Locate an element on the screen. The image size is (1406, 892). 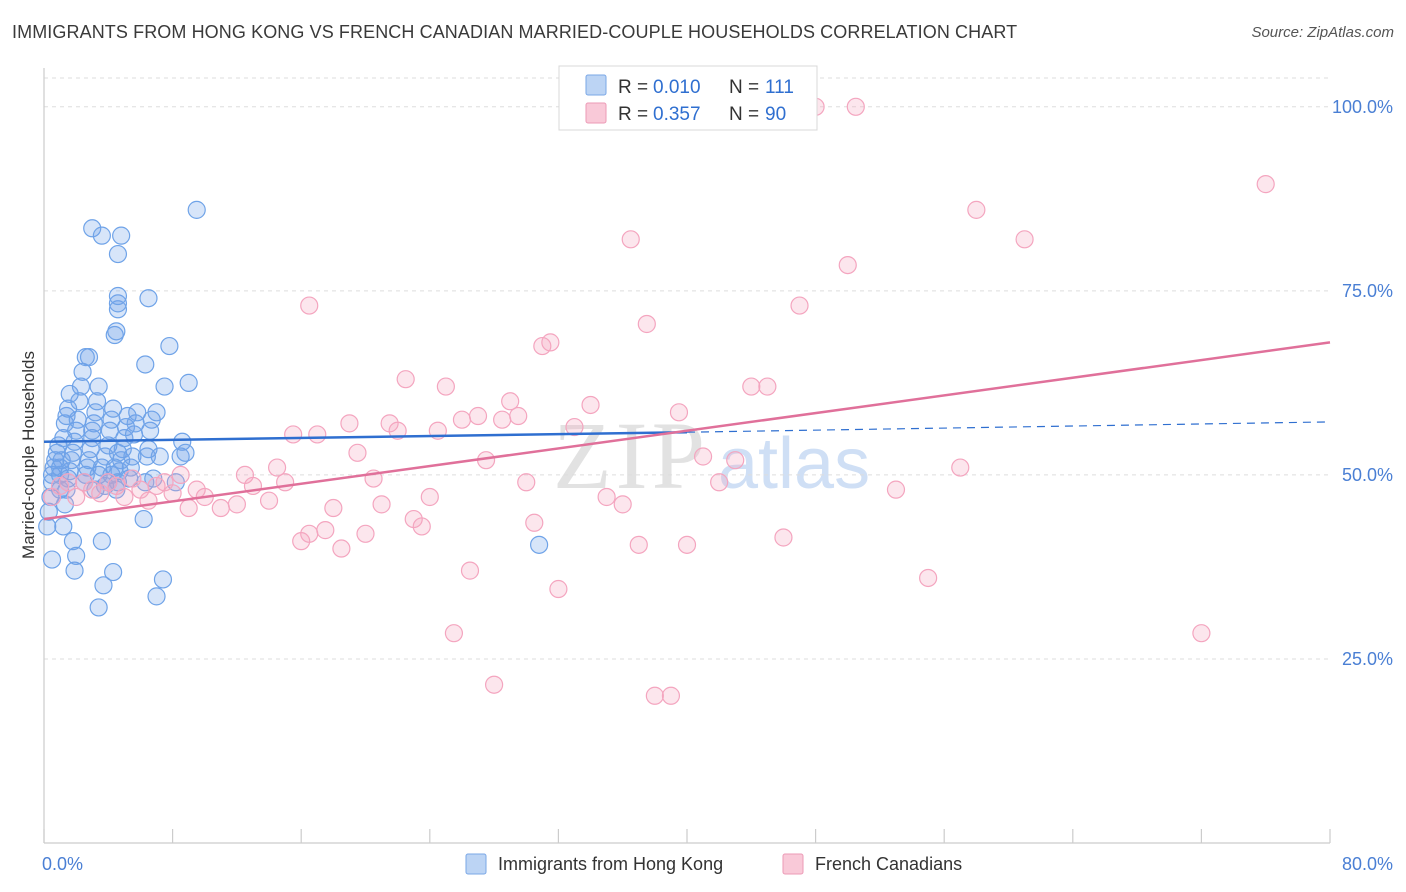
stats-legend: R = 0.010 N = 111 R = 0.357 N = 90 is located at coordinates (688, 98).